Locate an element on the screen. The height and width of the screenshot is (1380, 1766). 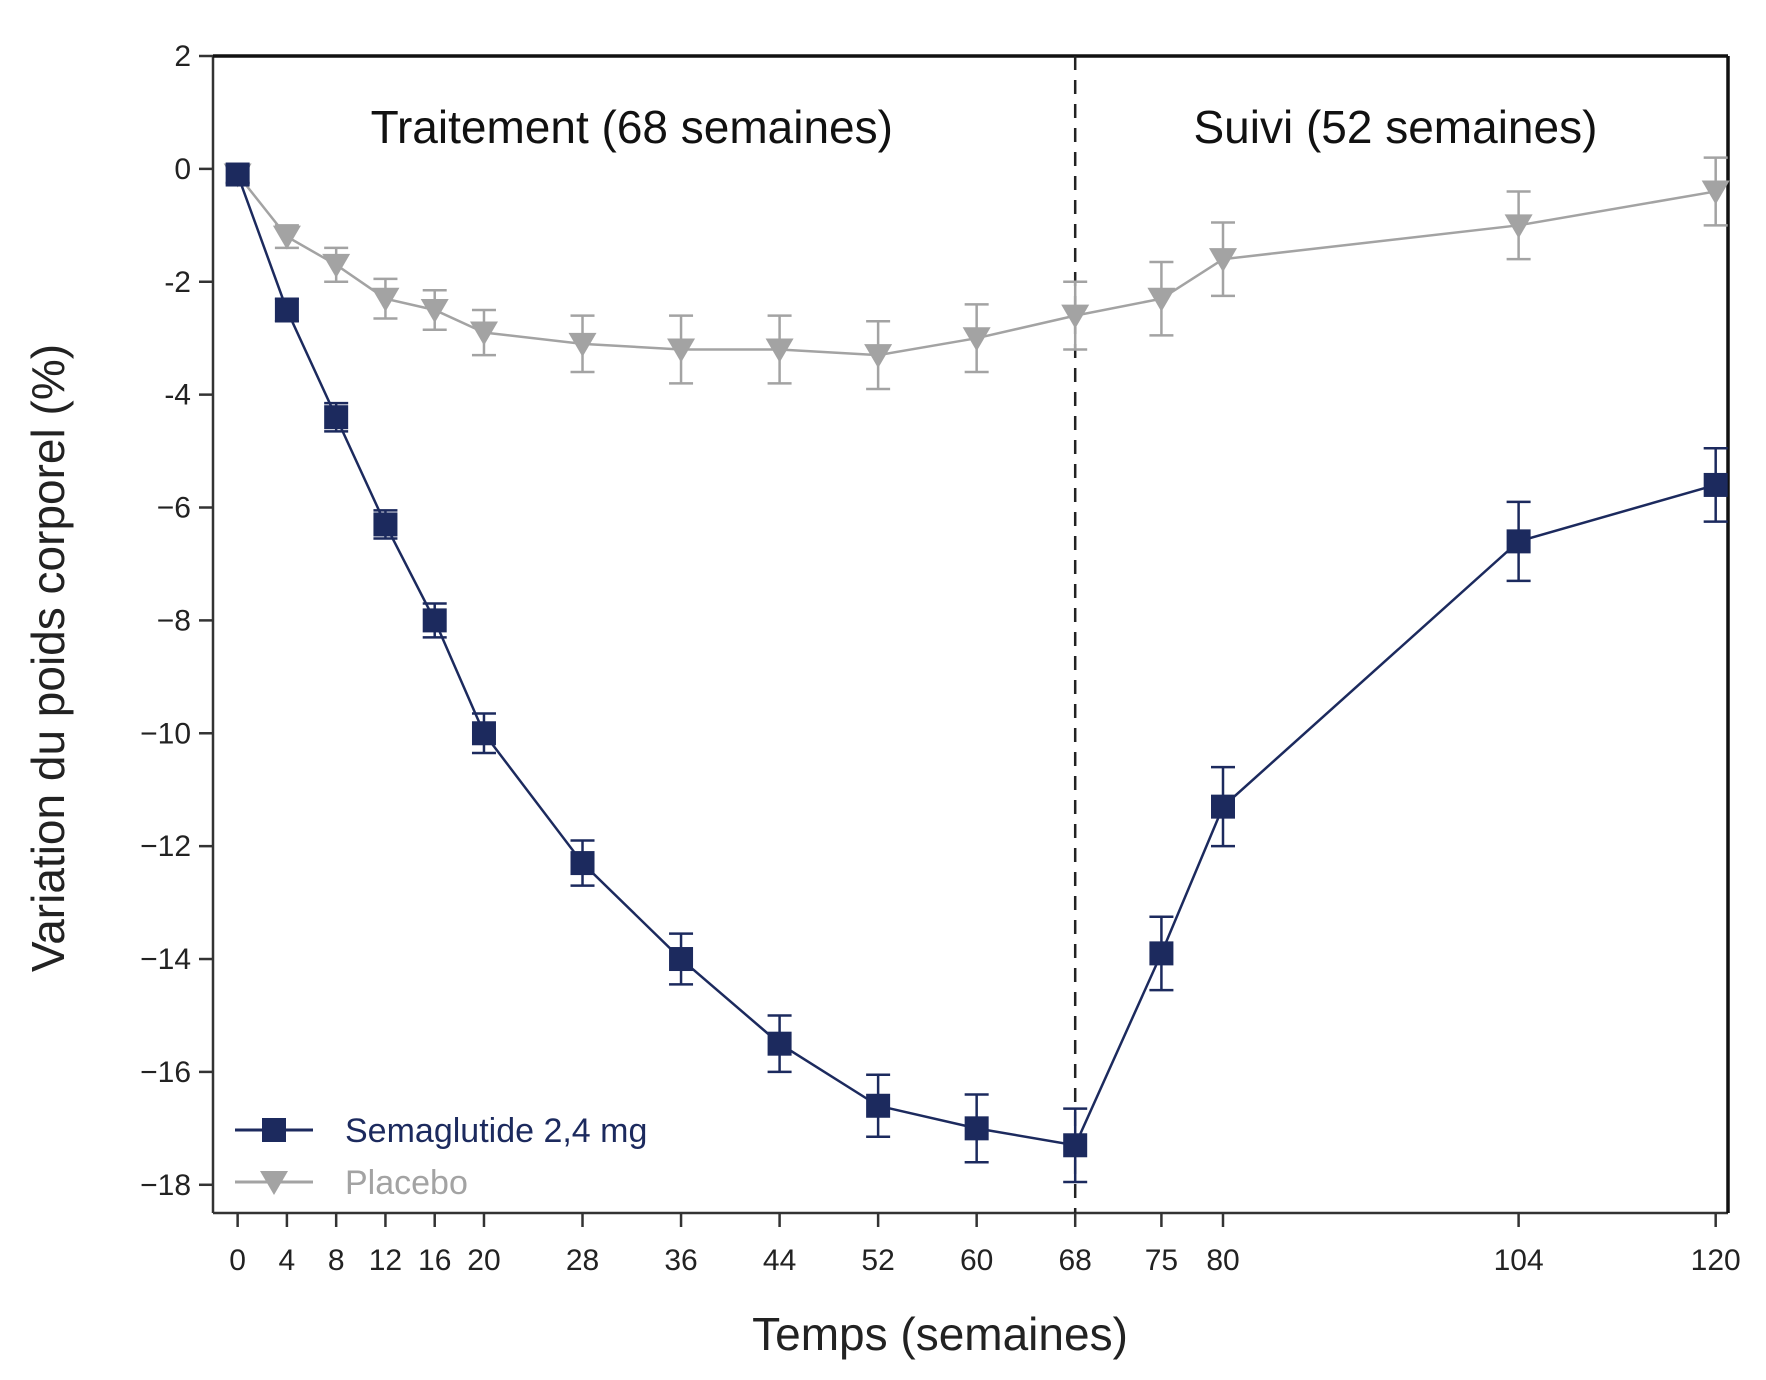
y-tick-label: −18 is located at coordinates (165, 1185).